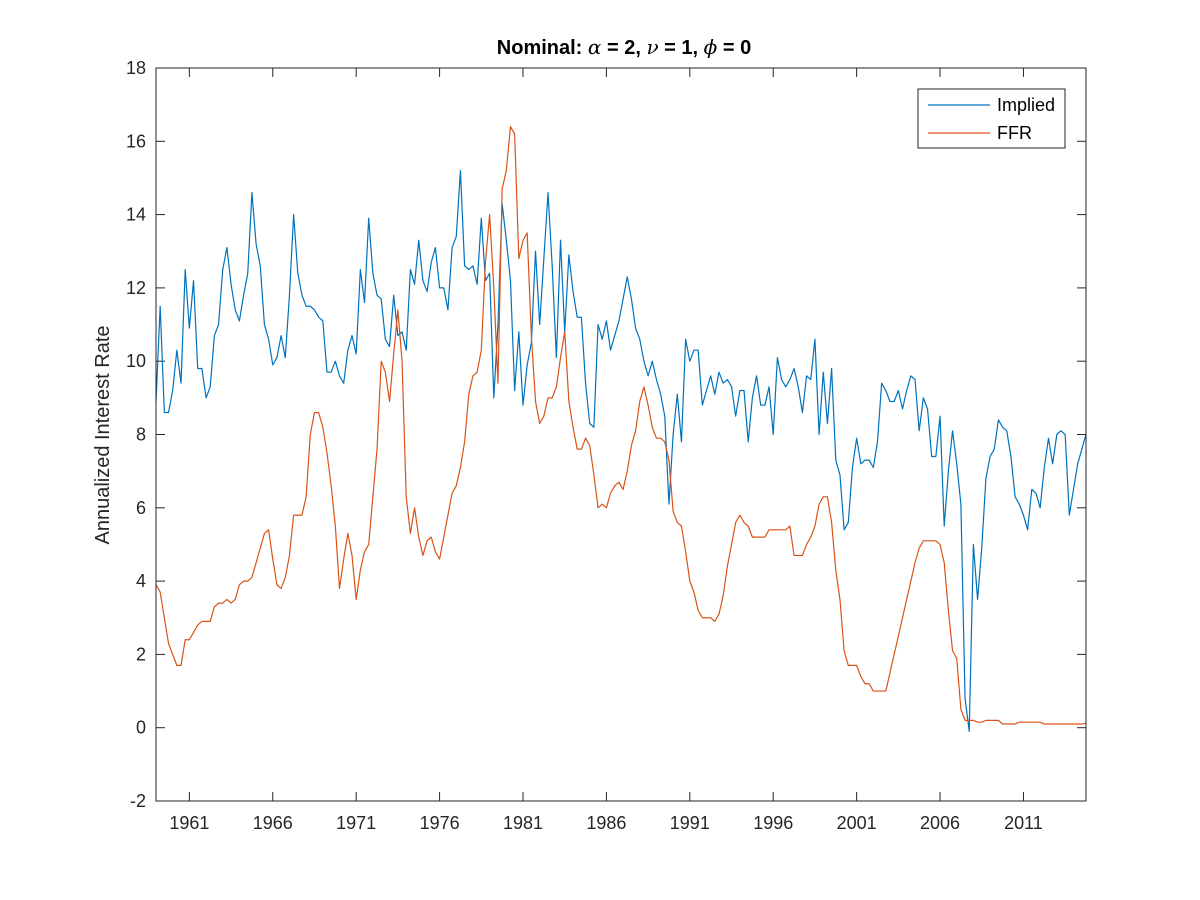 Image resolution: width=1200 pixels, height=900 pixels. I want to click on legend-box, so click(991, 118).